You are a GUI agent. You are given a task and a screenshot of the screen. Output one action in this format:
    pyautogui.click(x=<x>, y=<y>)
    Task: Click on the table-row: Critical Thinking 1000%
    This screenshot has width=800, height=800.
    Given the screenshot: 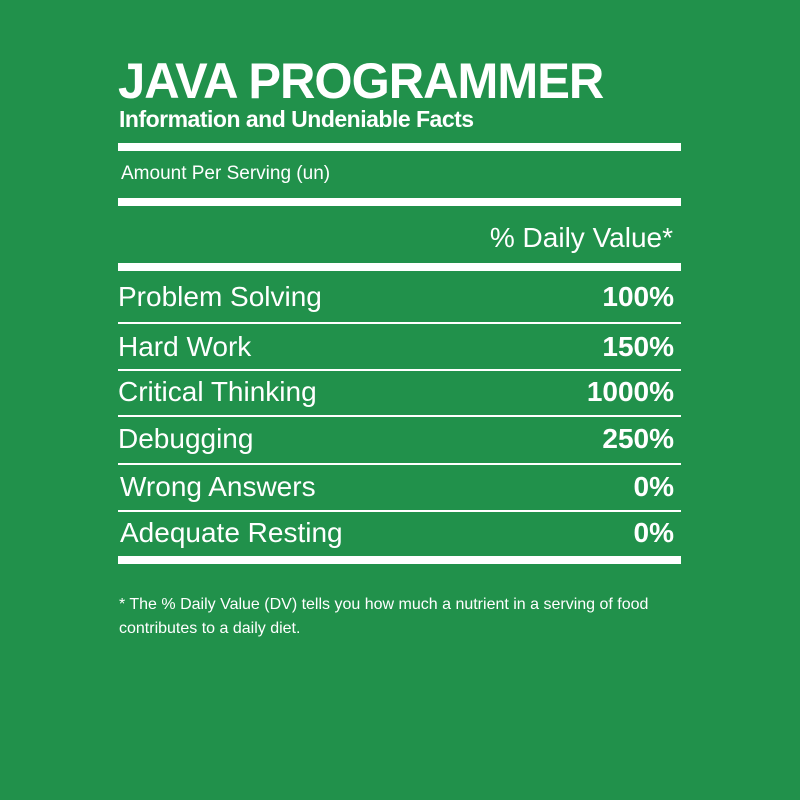 What is the action you would take?
    pyautogui.click(x=396, y=392)
    